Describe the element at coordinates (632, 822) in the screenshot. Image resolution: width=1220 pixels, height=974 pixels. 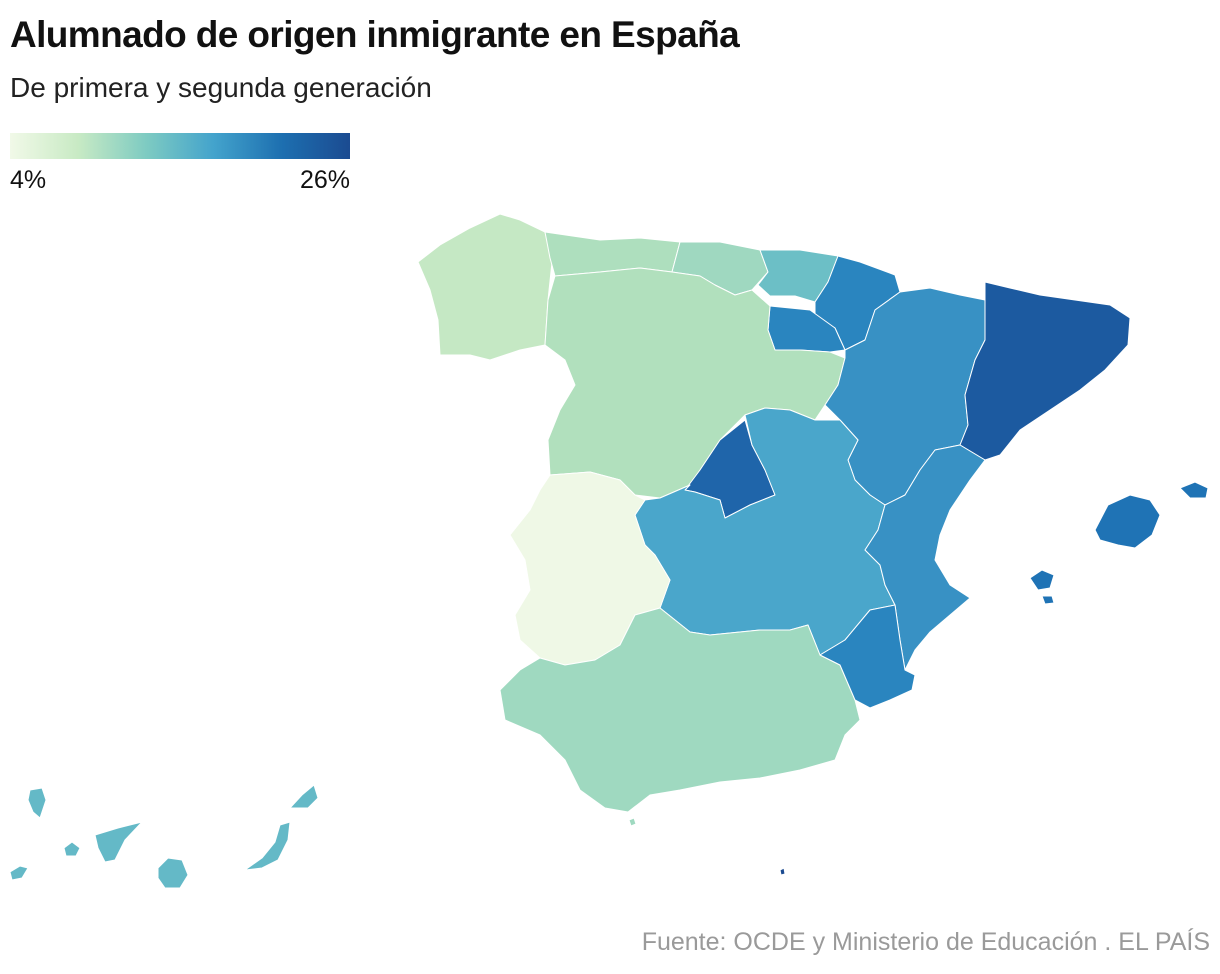
I see `region-ceuta` at that location.